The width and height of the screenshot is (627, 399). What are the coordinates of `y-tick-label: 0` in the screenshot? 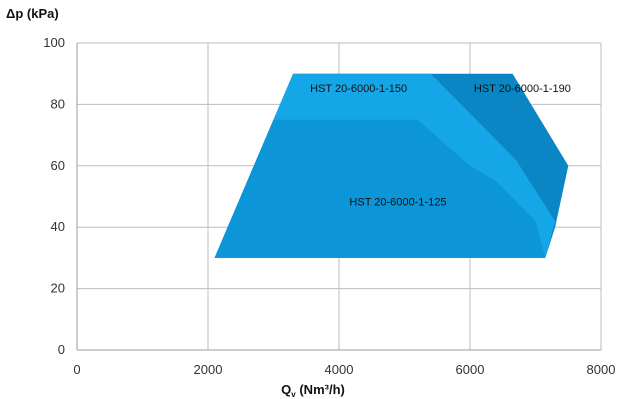 It's located at (61, 349).